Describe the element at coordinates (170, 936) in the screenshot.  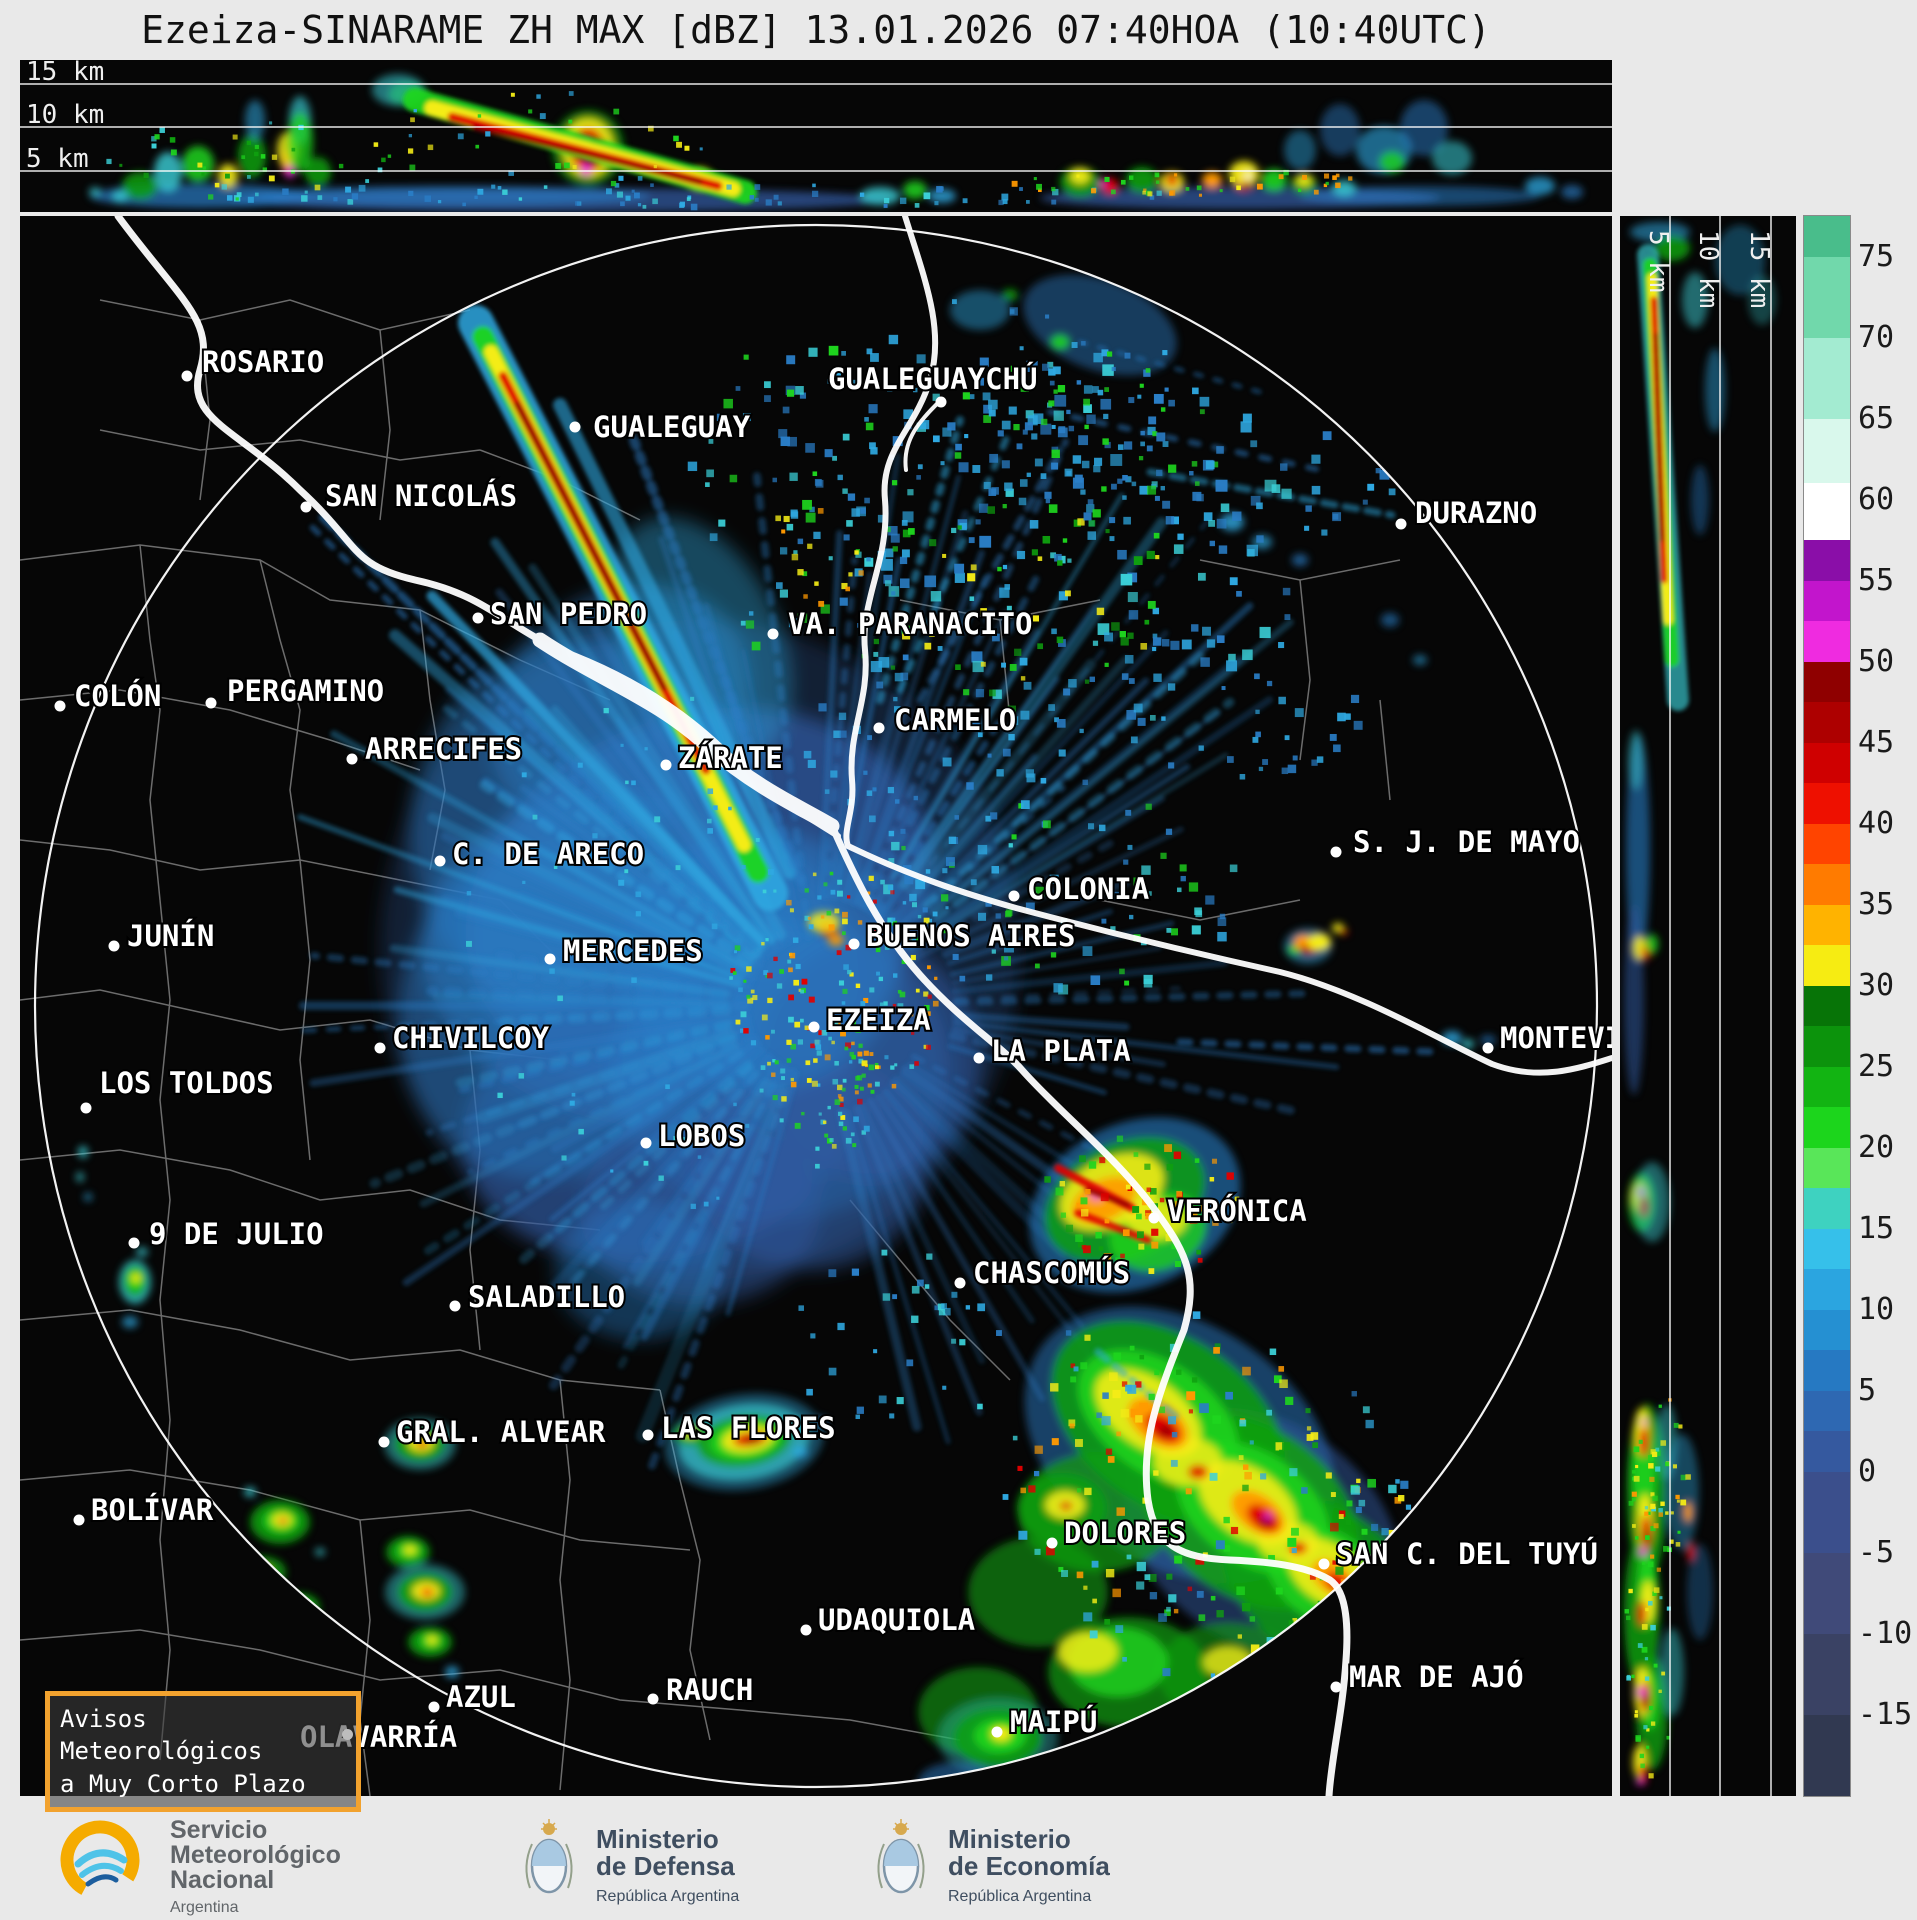
I see `city-label: JUNÍN` at that location.